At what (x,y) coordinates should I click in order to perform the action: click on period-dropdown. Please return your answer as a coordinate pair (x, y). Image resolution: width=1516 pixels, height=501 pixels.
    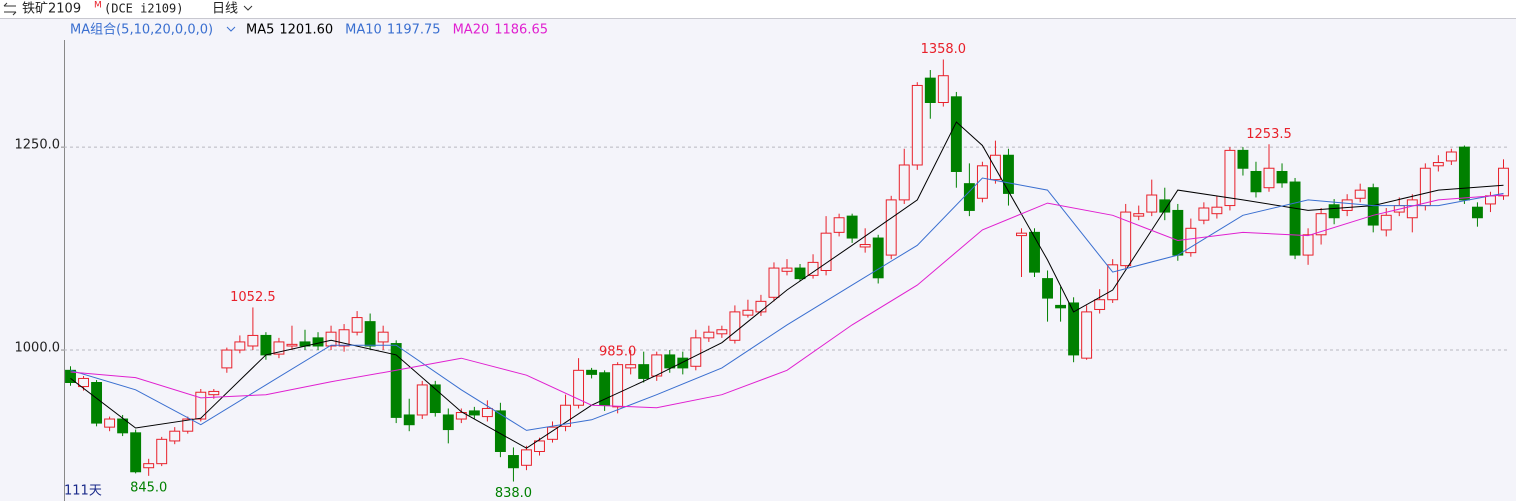
    Looking at the image, I should click on (248, 8).